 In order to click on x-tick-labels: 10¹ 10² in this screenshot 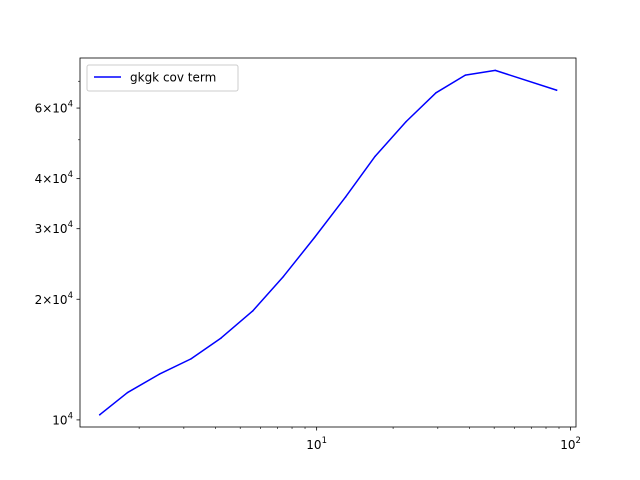, I will do `click(443, 444)`.